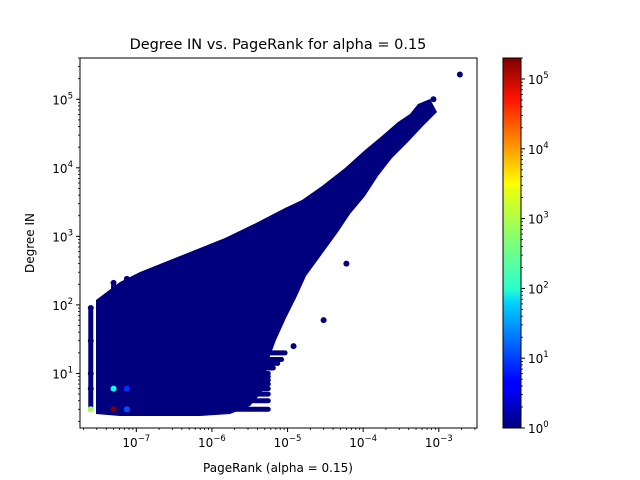  I want to click on y-tick-label: 10⁵, so click(62, 99).